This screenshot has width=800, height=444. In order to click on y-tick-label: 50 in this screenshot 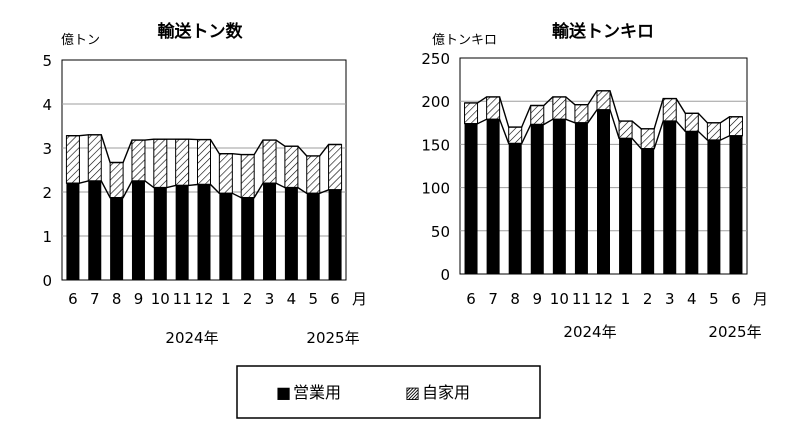, I will do `click(440, 232)`.